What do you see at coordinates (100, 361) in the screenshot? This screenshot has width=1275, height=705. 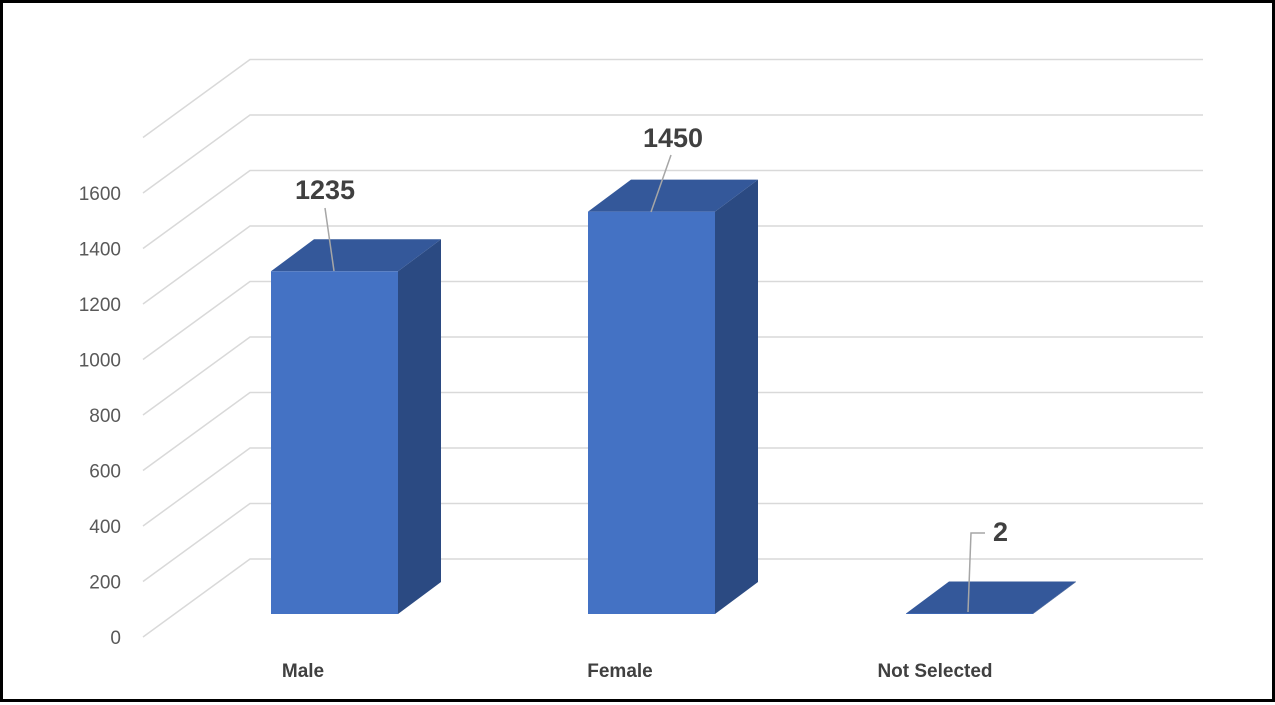 I see `y-tick-label: 1000` at bounding box center [100, 361].